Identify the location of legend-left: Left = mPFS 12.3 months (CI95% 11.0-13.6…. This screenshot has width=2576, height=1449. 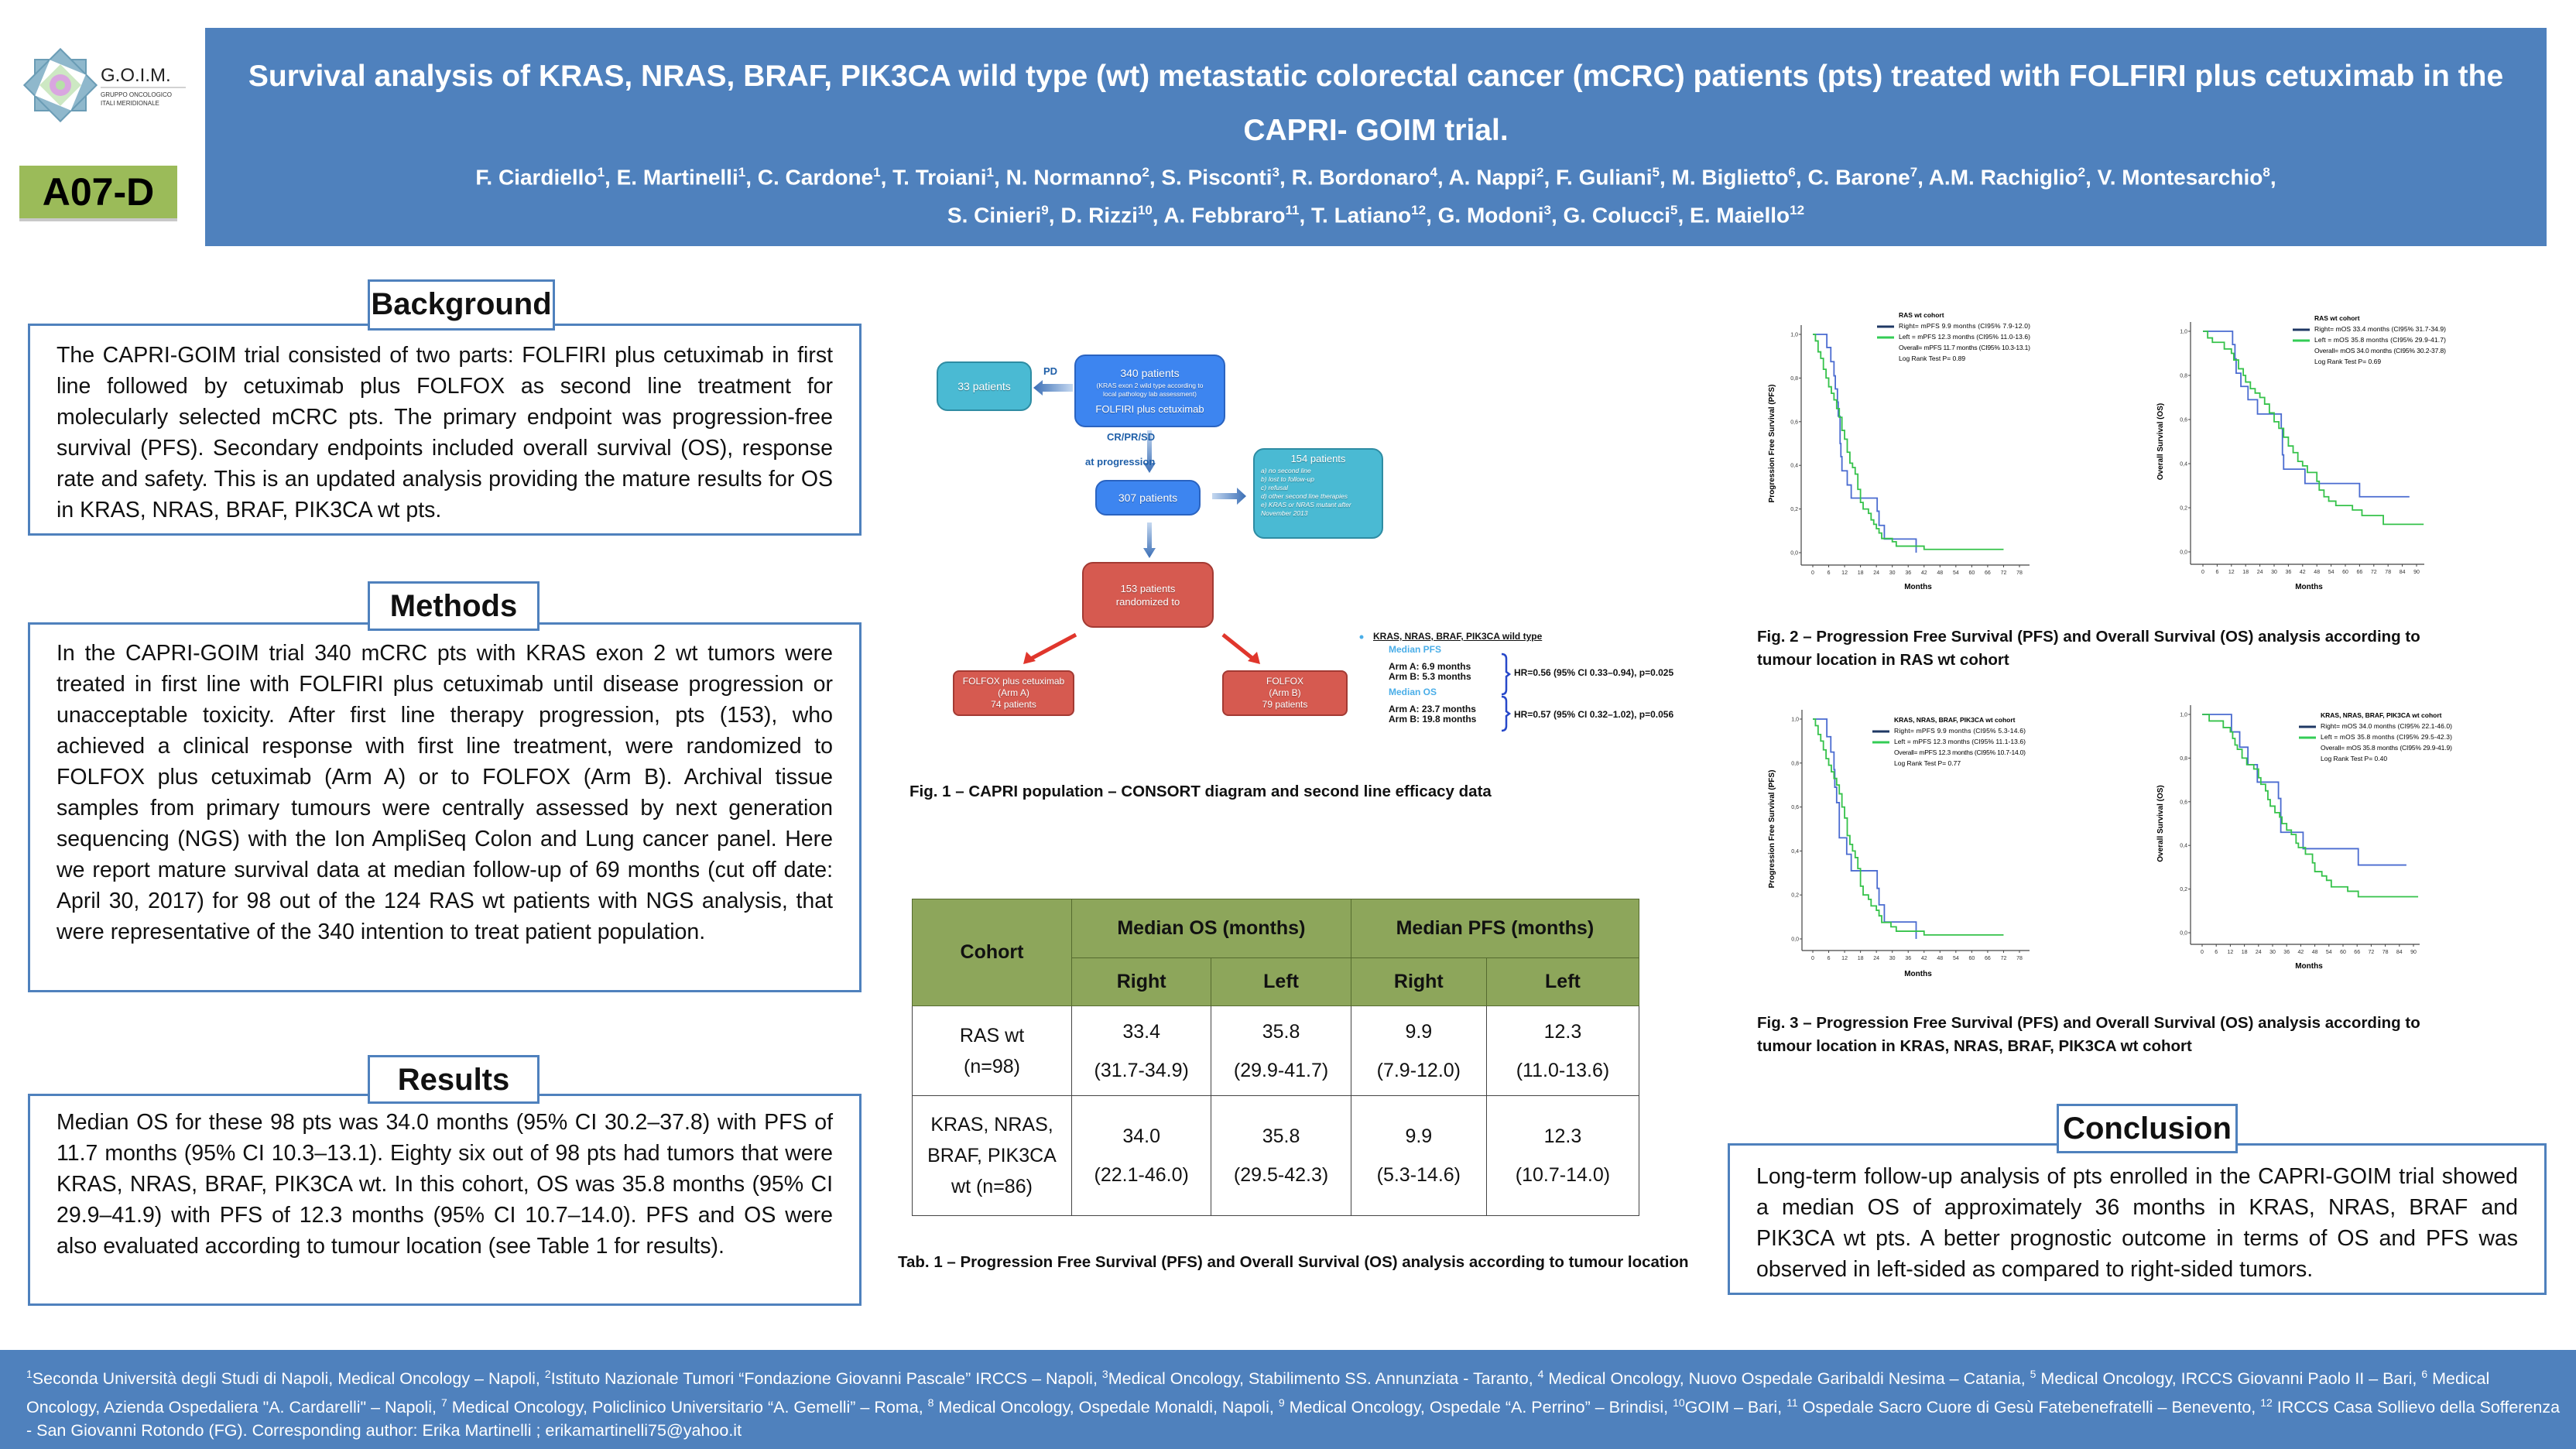
(1965, 337).